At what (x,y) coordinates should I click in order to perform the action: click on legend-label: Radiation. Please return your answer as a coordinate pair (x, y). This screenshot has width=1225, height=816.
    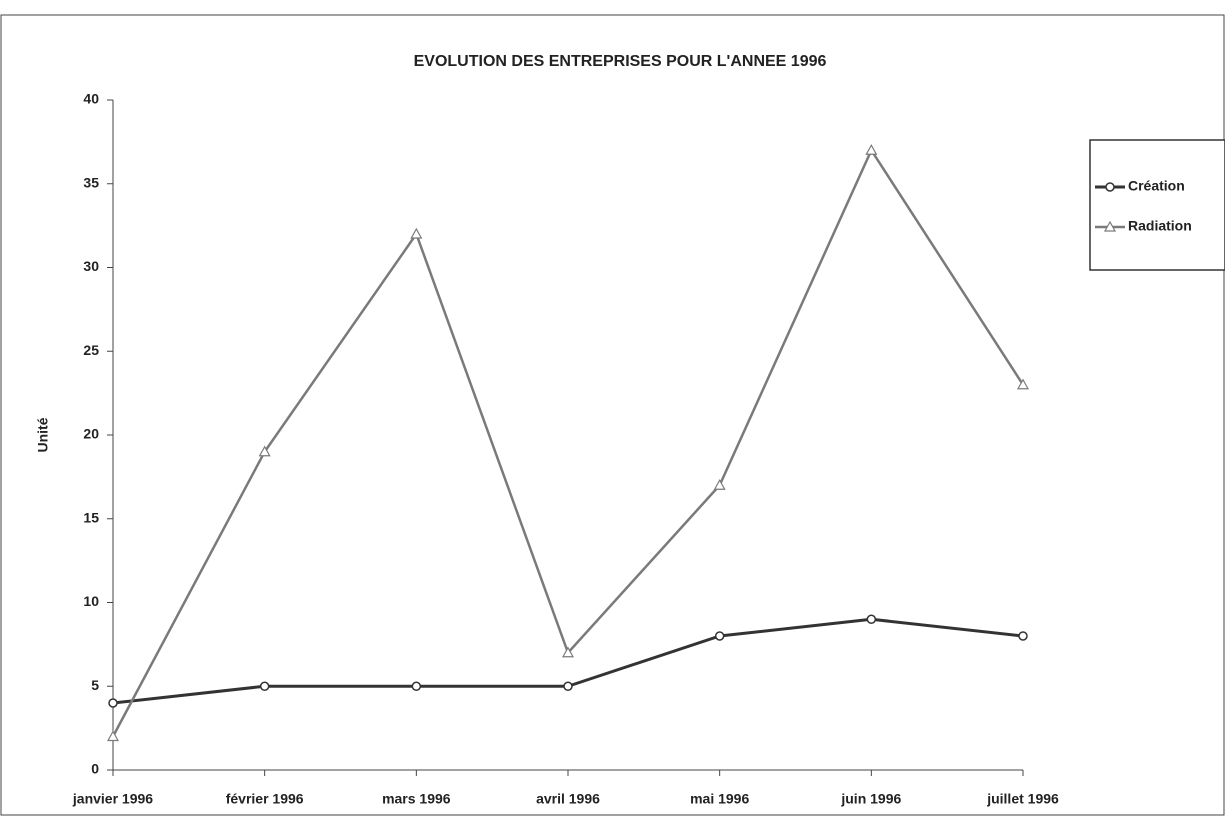
    Looking at the image, I should click on (1160, 226).